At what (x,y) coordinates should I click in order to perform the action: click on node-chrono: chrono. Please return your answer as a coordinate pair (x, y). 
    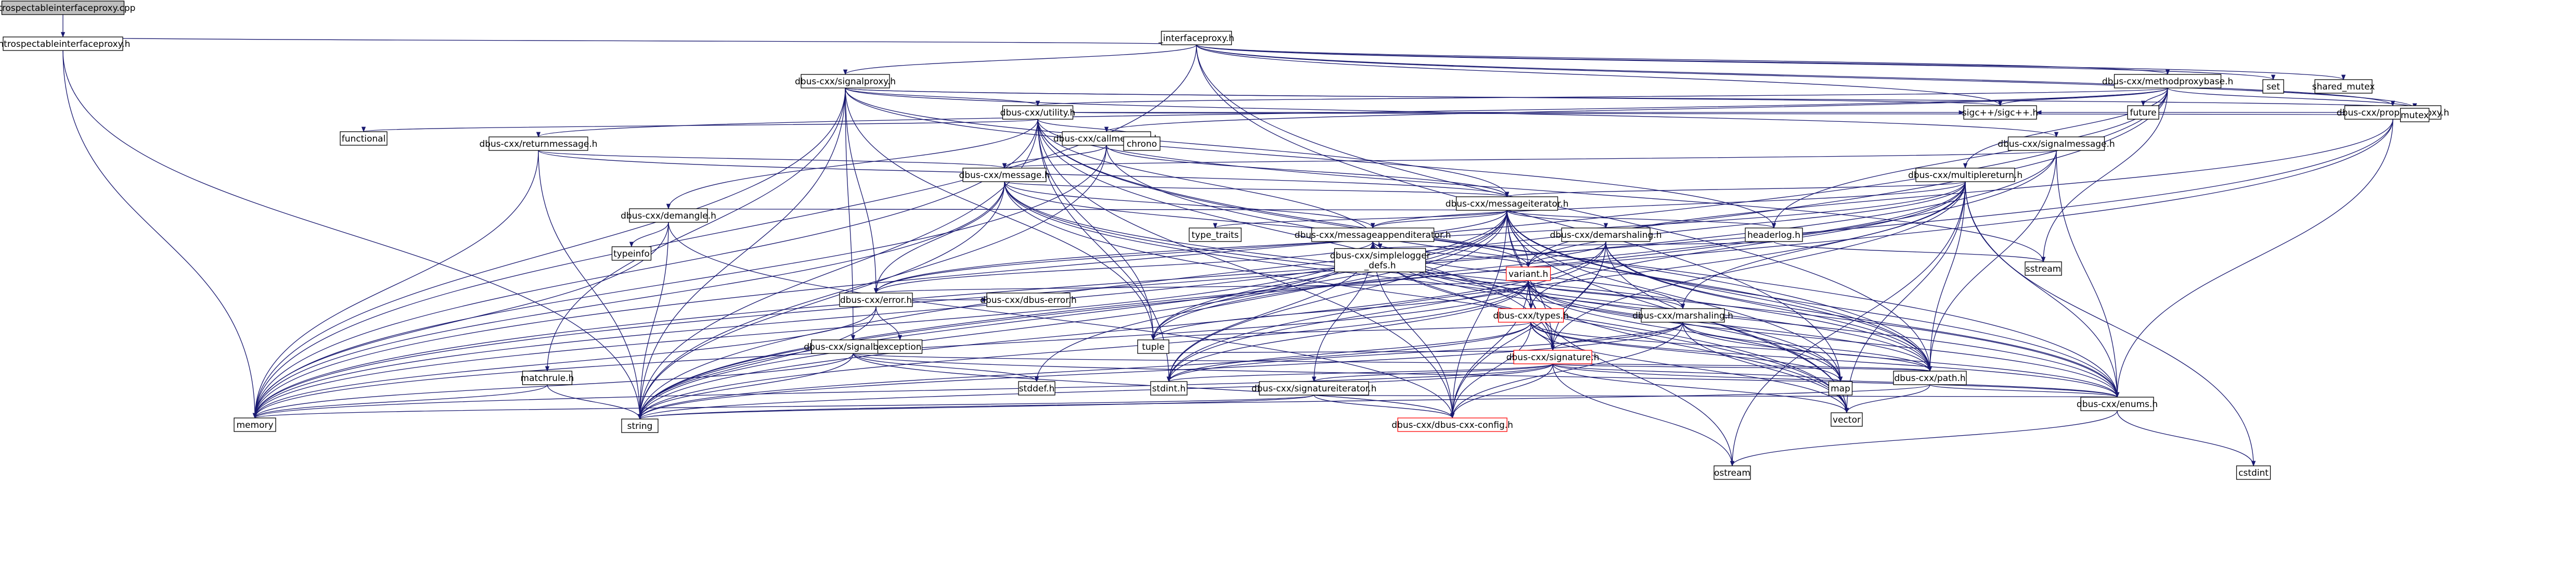
    Looking at the image, I should click on (1142, 143).